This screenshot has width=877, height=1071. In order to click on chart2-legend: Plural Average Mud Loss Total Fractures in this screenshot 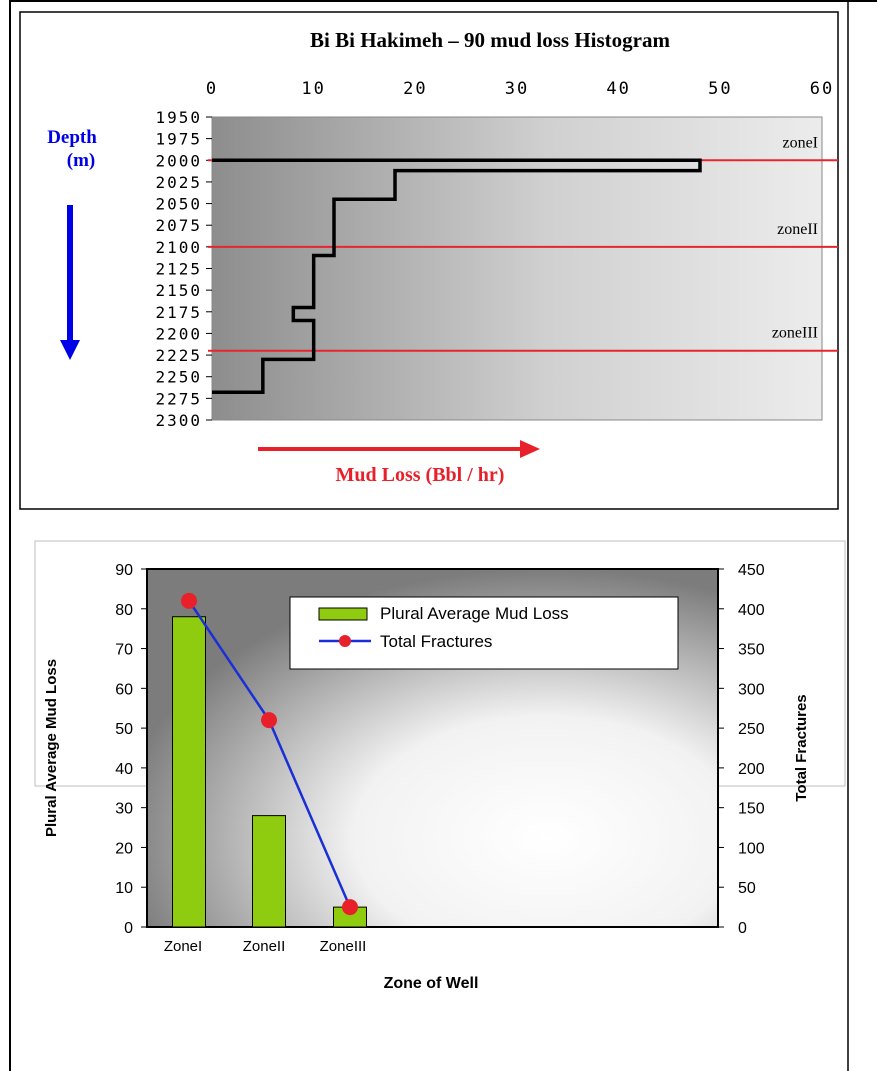, I will do `click(484, 633)`.